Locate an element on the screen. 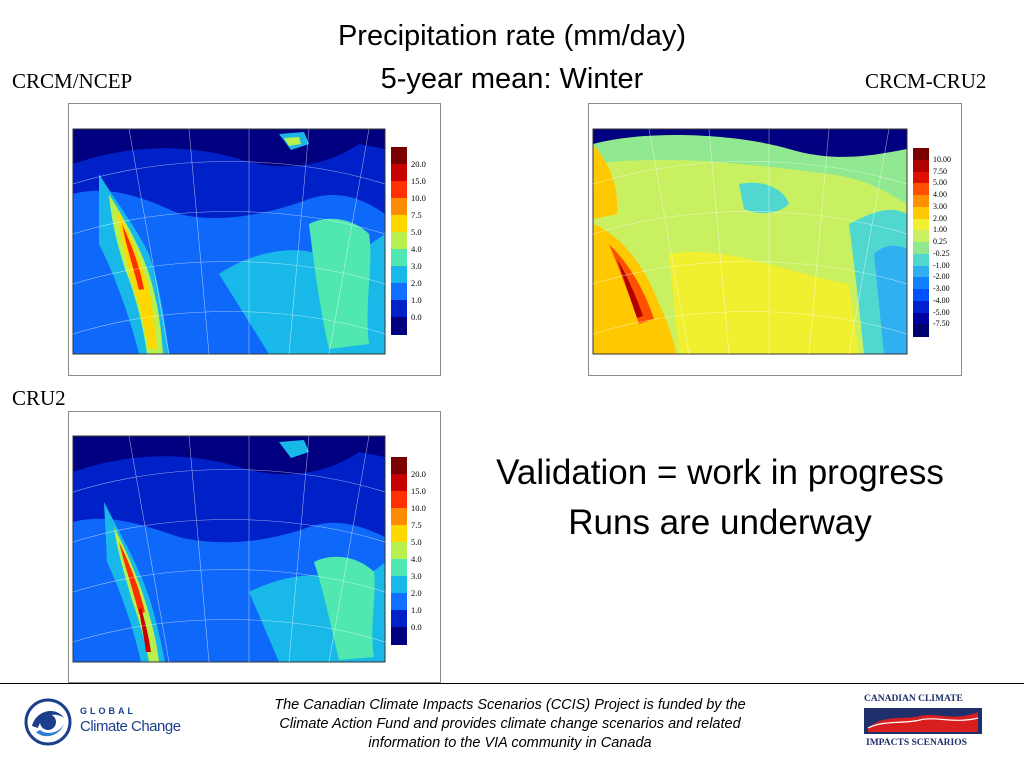 The image size is (1024, 768). slide-title-line2: 5-year mean: Winter is located at coordinates (512, 79).